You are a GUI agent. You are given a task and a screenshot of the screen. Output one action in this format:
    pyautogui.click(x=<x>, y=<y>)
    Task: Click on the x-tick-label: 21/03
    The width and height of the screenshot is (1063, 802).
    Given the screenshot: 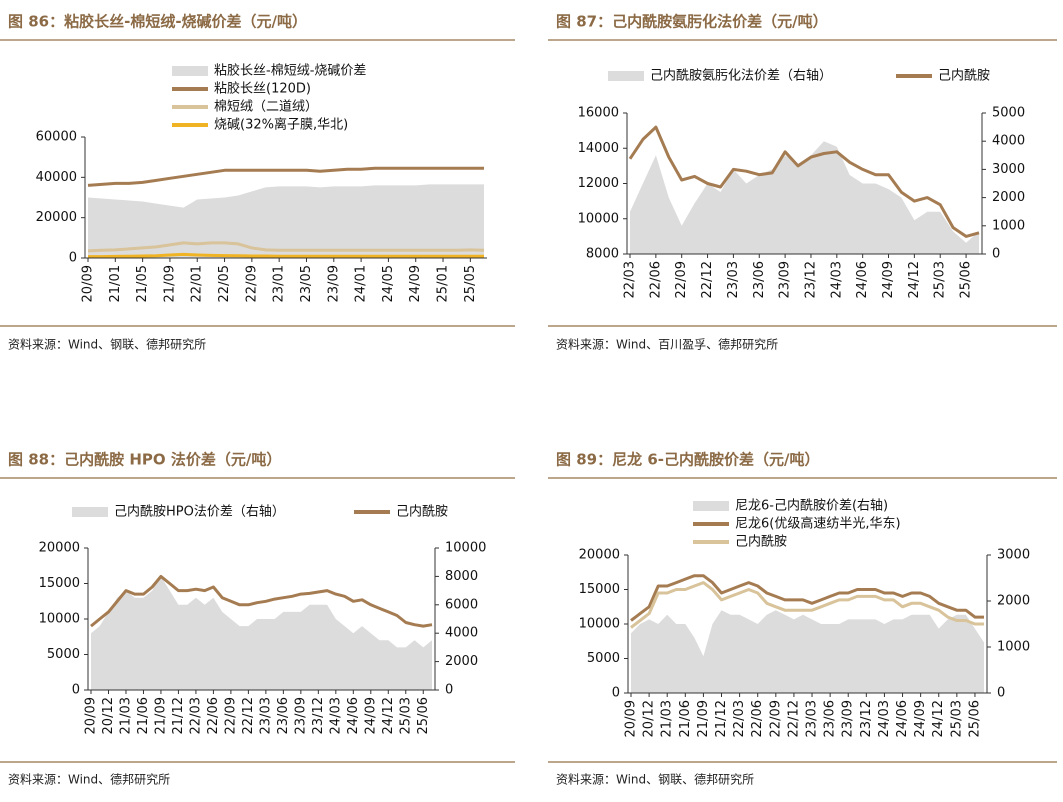 What is the action you would take?
    pyautogui.click(x=125, y=715)
    